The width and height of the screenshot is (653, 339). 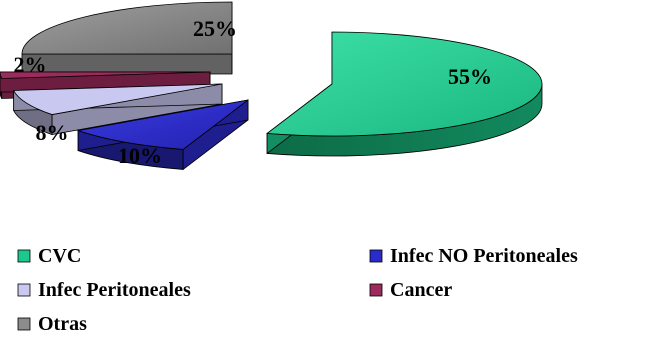 I want to click on legend-item-infec-peritoneales: Infec Peritoneales, so click(x=104, y=290).